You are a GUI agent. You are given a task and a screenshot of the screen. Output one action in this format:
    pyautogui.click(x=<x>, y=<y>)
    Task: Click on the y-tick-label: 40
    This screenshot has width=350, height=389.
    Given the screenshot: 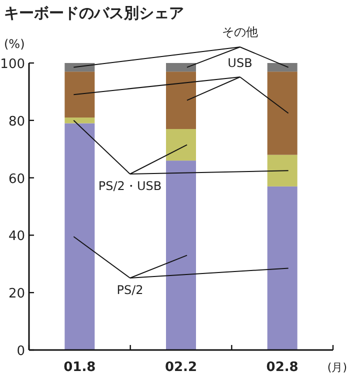 What is the action you would take?
    pyautogui.click(x=16, y=236)
    